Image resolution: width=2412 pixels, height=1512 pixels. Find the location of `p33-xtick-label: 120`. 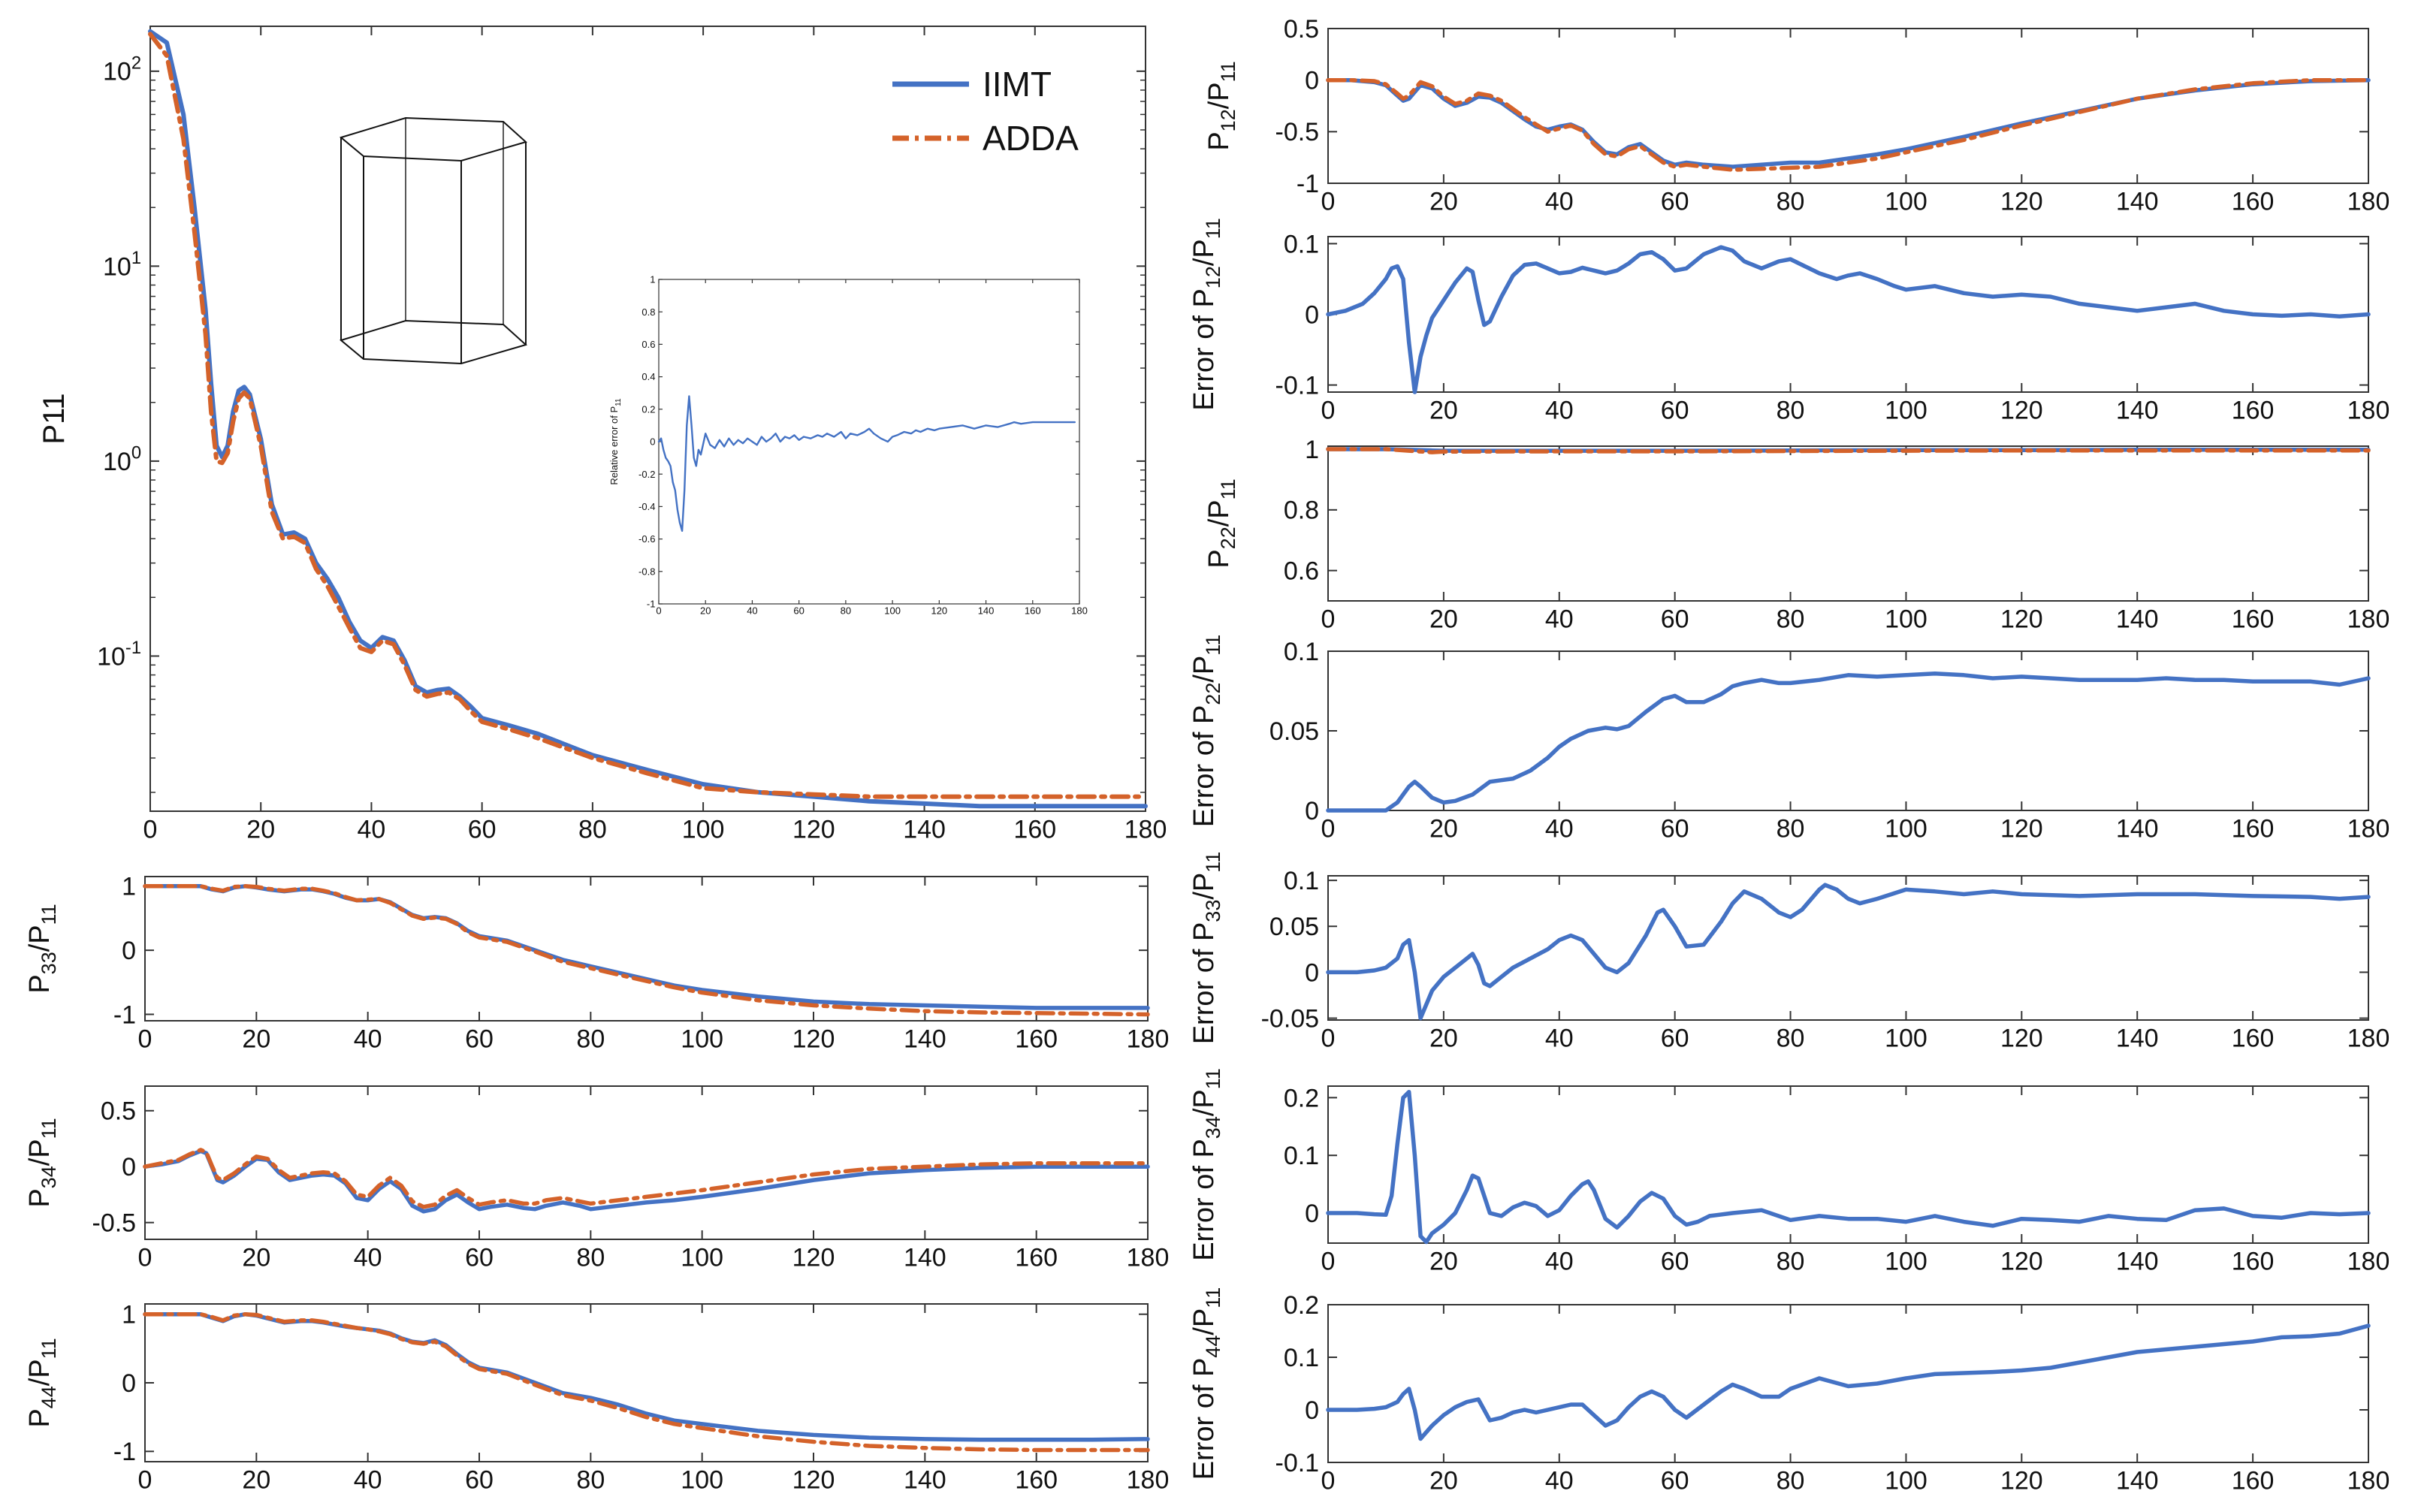

p33-xtick-label: 120 is located at coordinates (813, 1039).